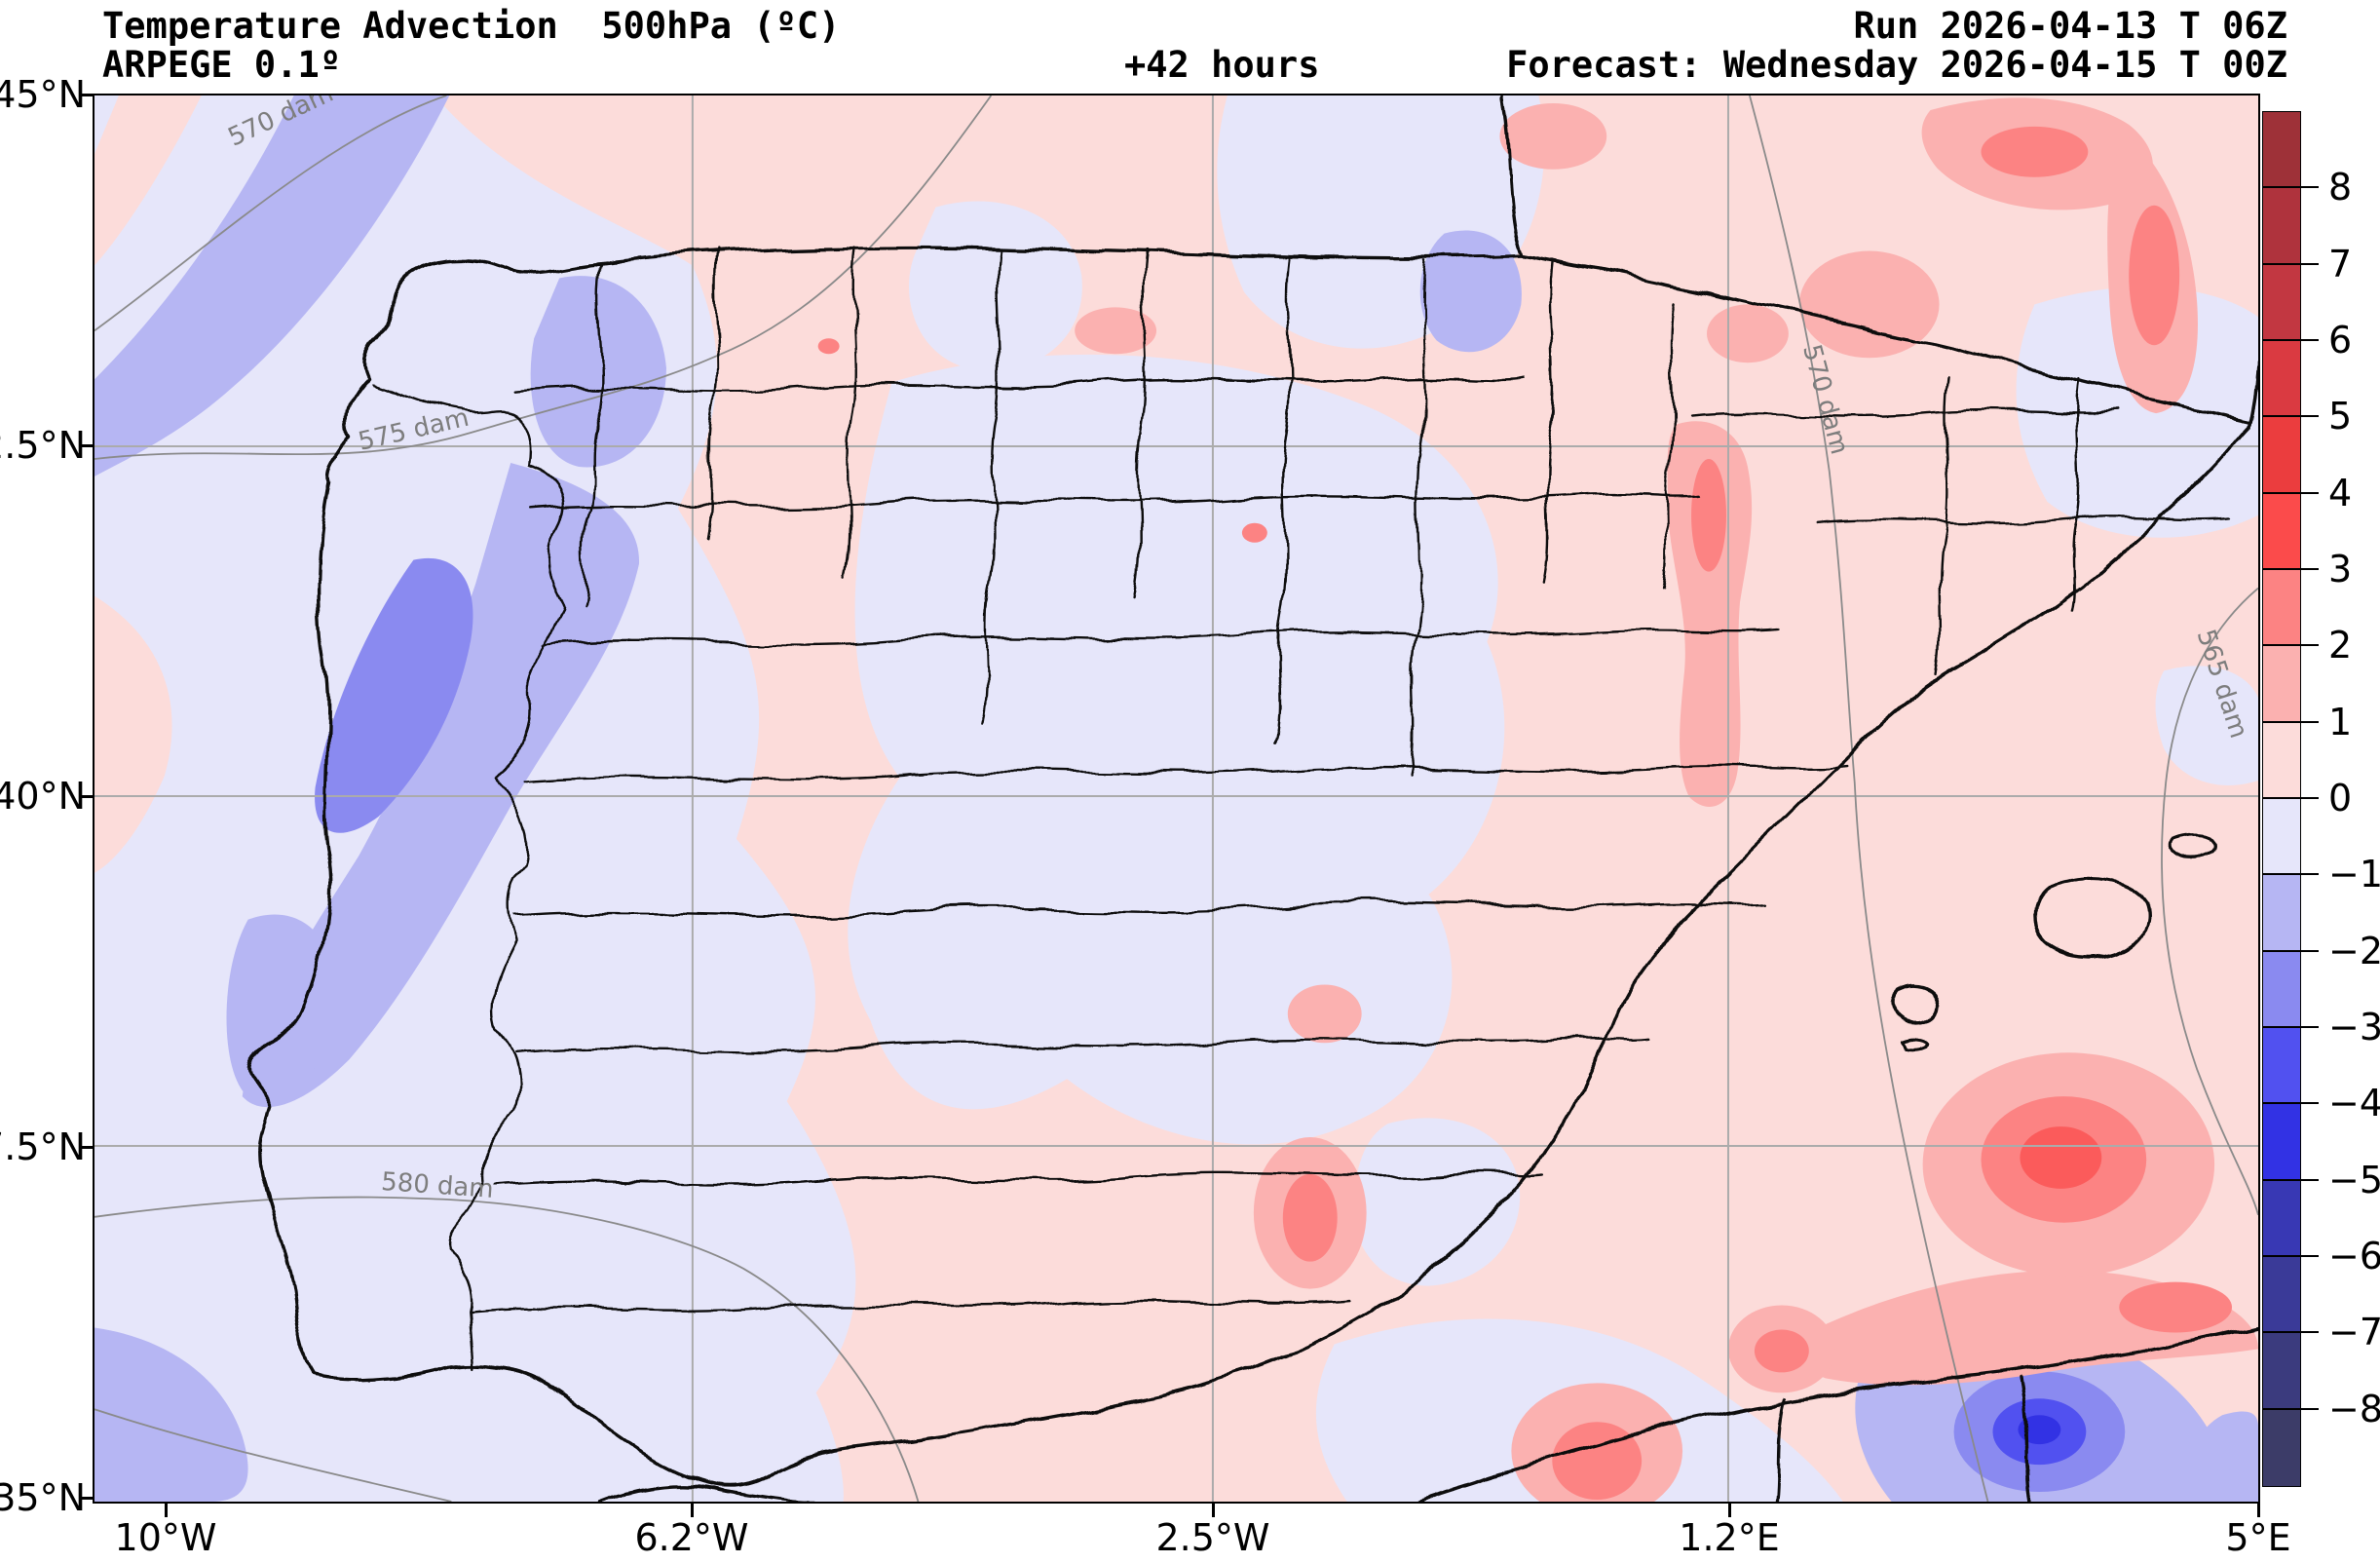 The image size is (2380, 1563). I want to click on colorbar-tick-label: −1, so click(2354, 874).